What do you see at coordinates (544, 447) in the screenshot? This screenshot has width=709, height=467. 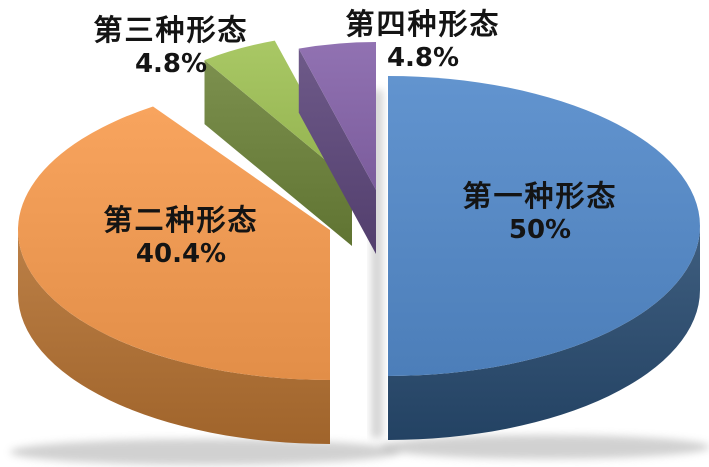 I see `pie-shadow-right` at bounding box center [544, 447].